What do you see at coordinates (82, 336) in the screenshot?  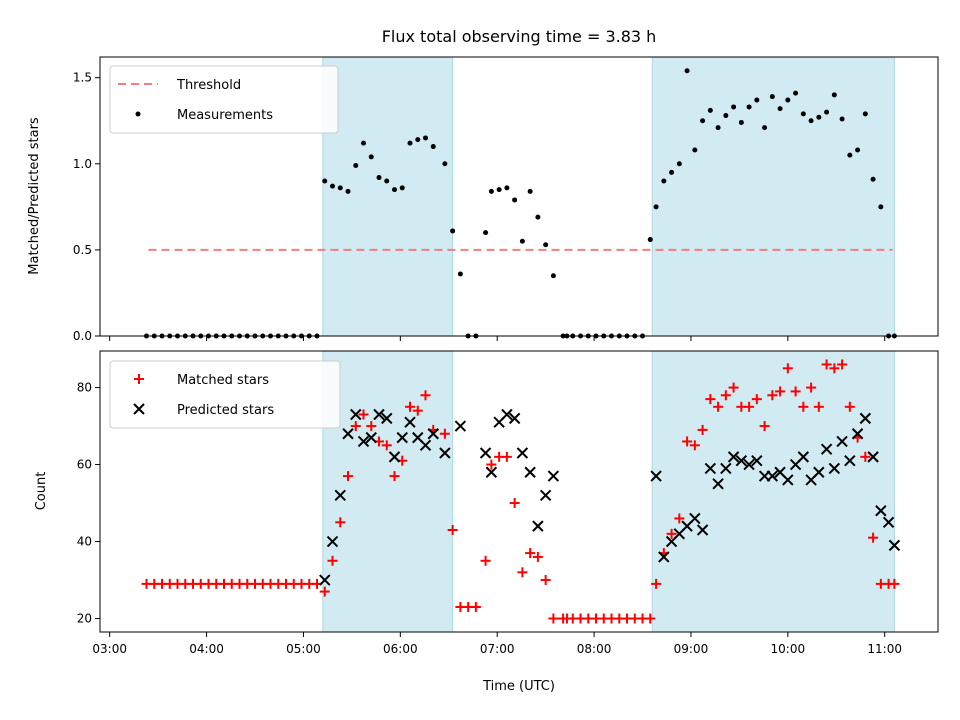 I see `y-tick-label: 0.0` at bounding box center [82, 336].